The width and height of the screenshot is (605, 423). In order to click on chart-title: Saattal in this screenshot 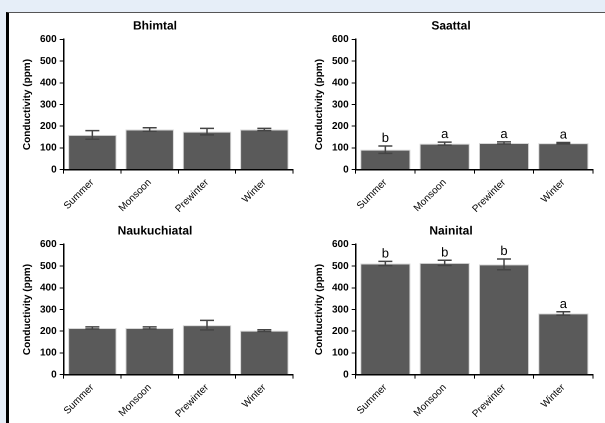, I will do `click(451, 25)`.